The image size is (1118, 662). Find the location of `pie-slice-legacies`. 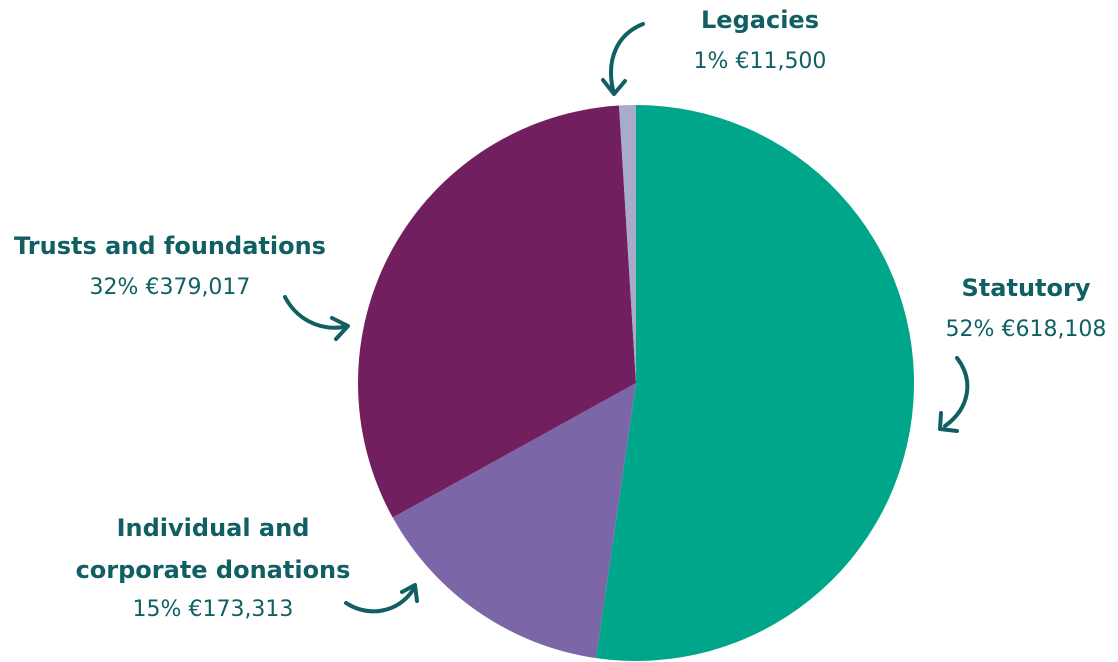

pie-slice-legacies is located at coordinates (627, 244).